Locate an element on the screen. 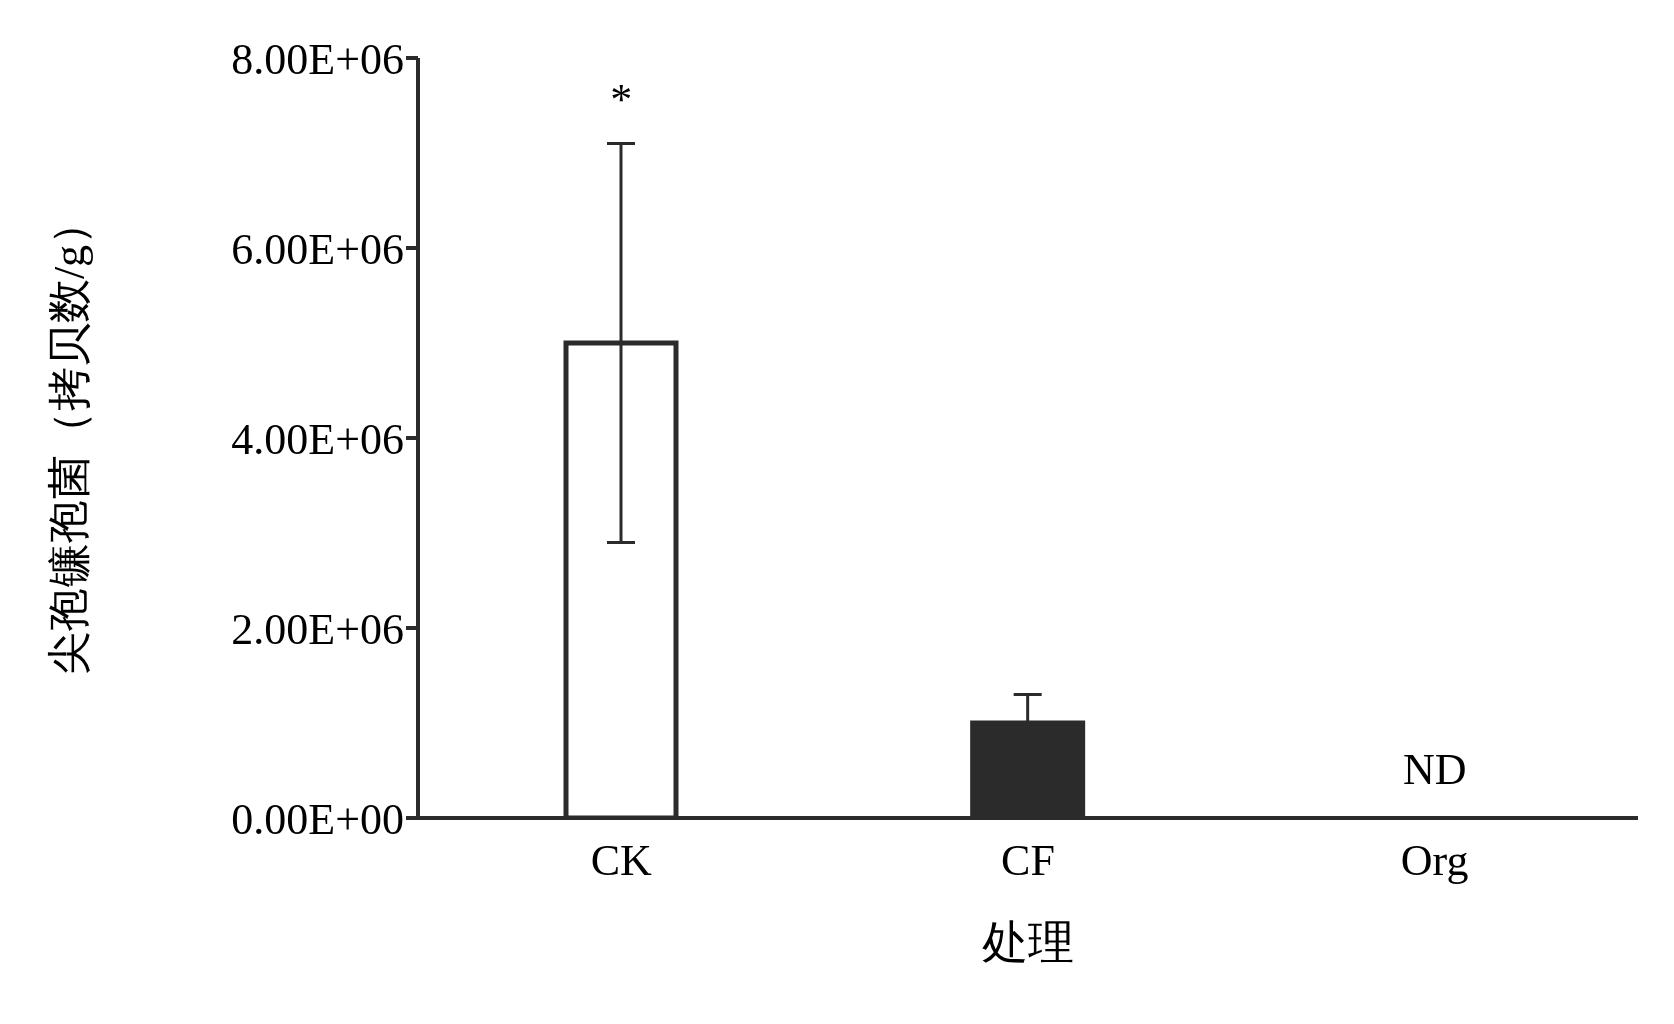  y-tick-label: 8.00E+06 is located at coordinates (317, 59).